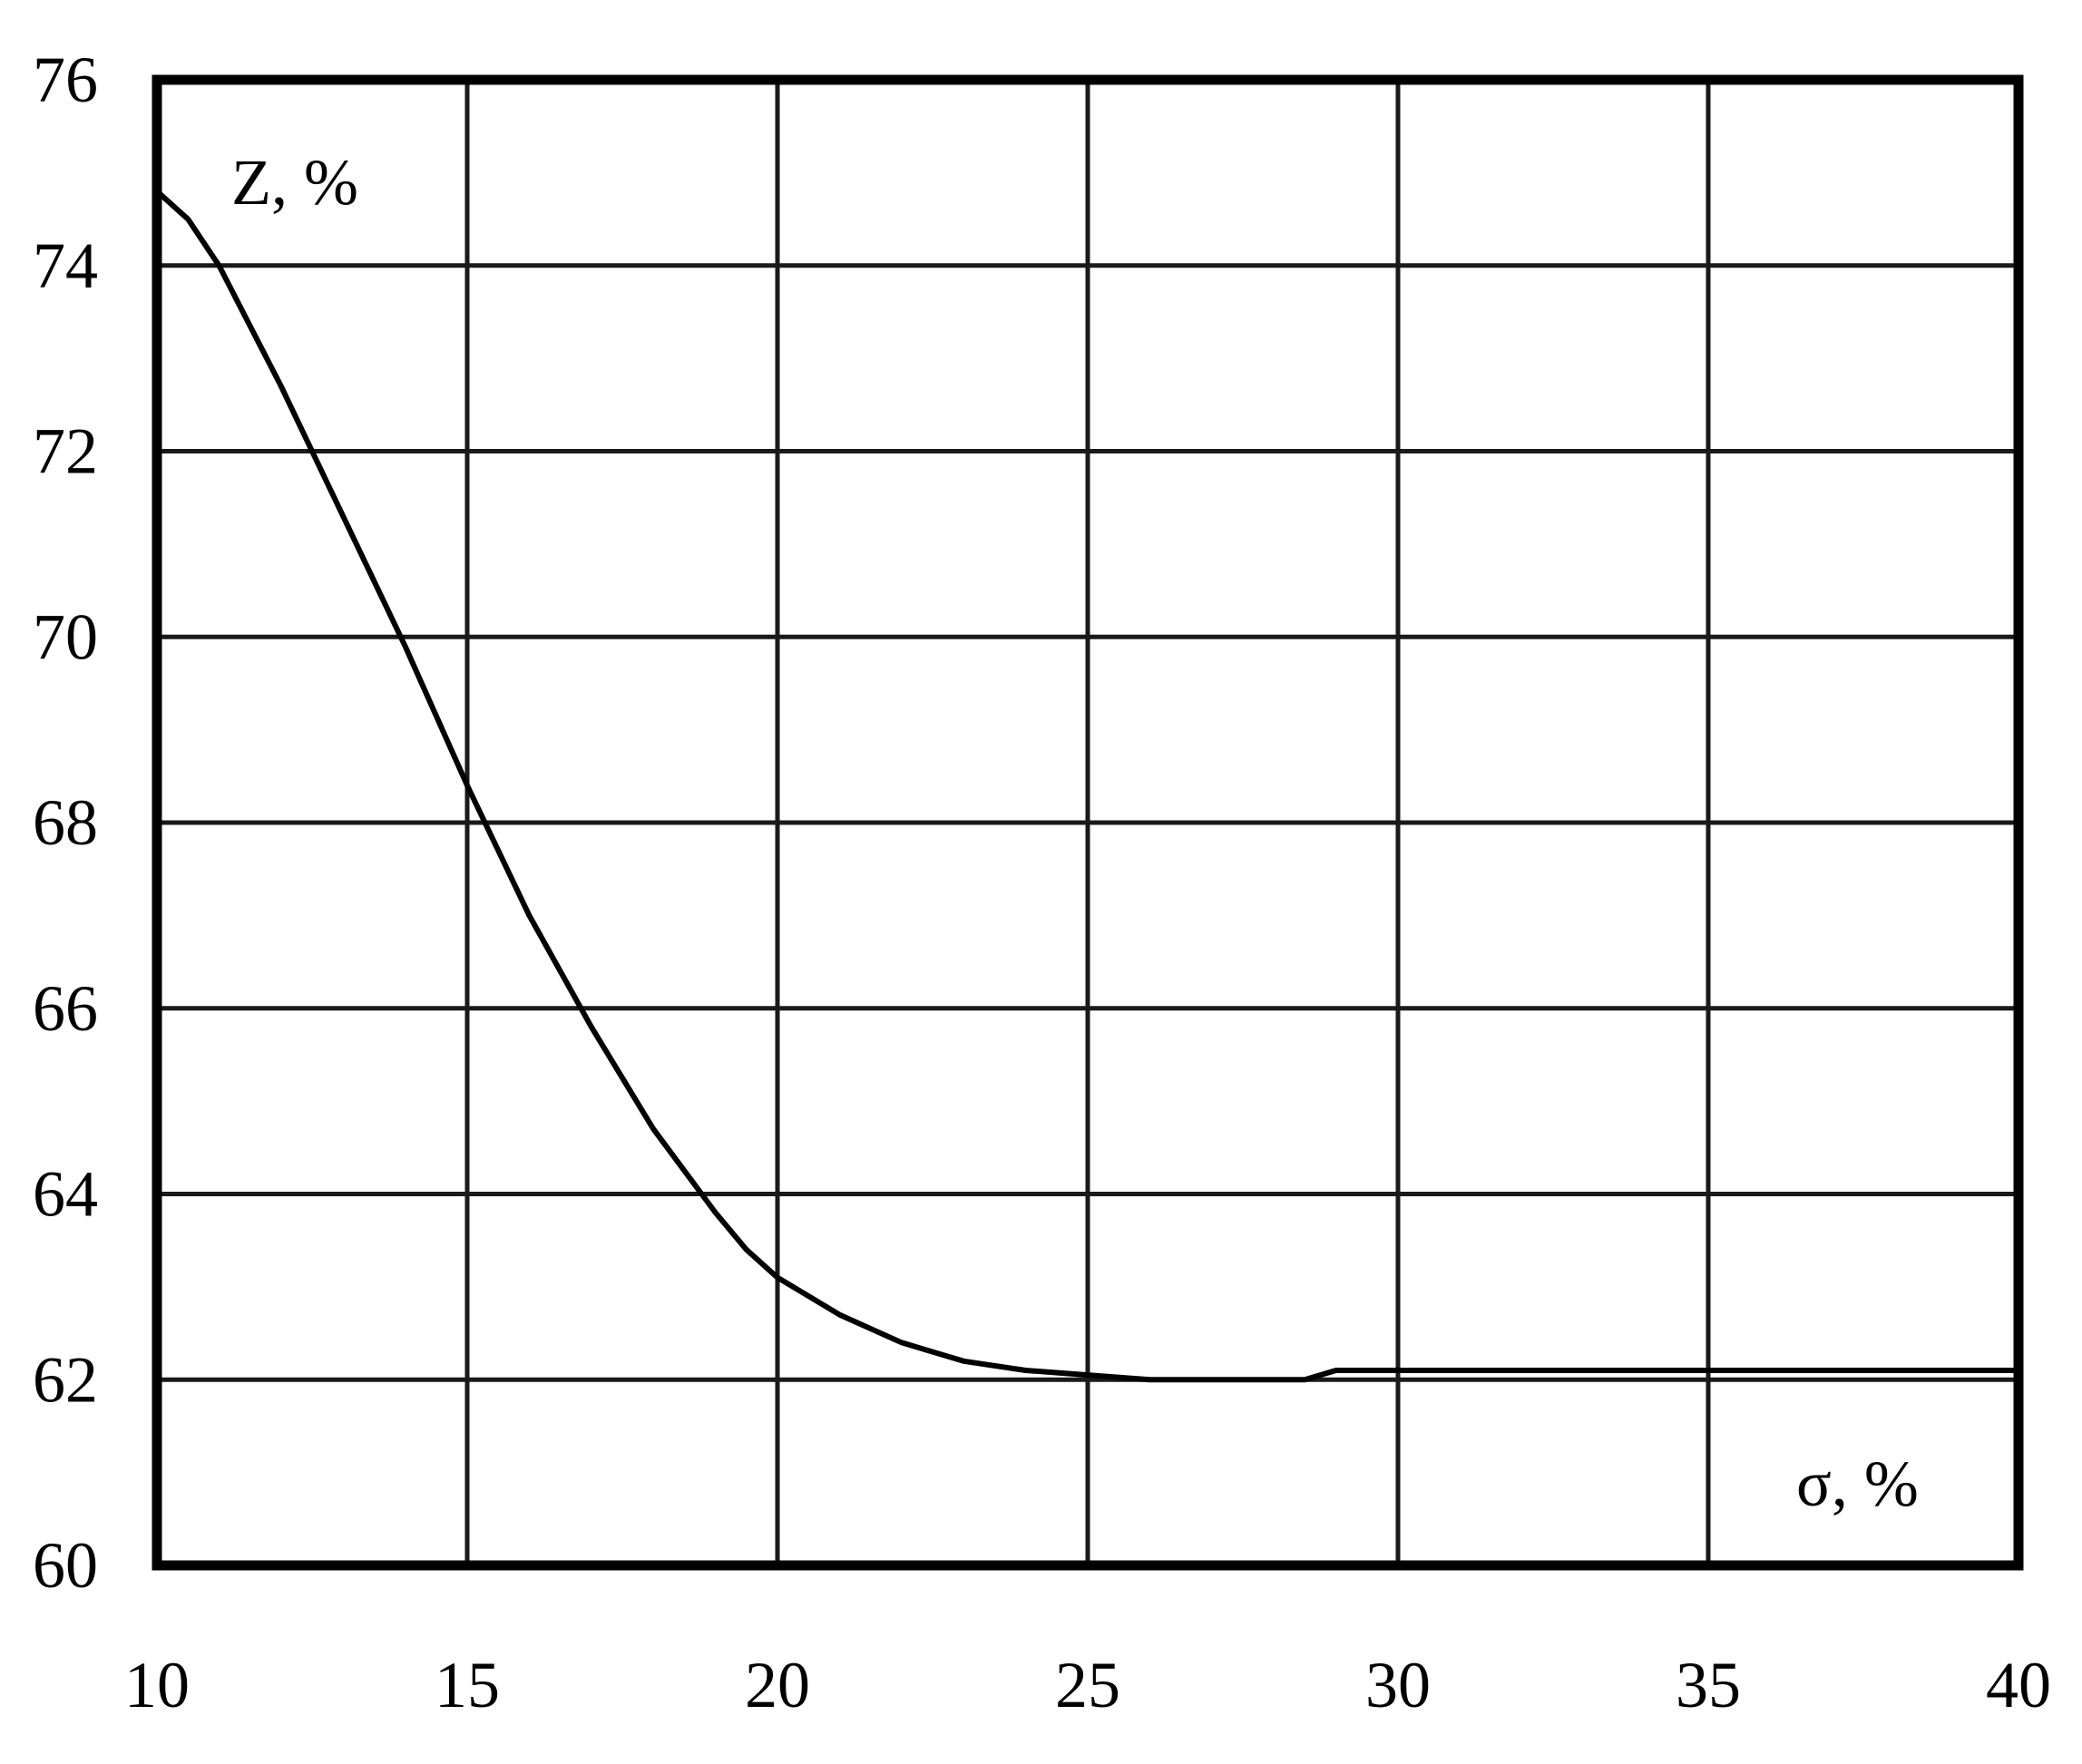  Describe the element at coordinates (65, 1565) in the screenshot. I see `y-tick-label-60: 60` at that location.